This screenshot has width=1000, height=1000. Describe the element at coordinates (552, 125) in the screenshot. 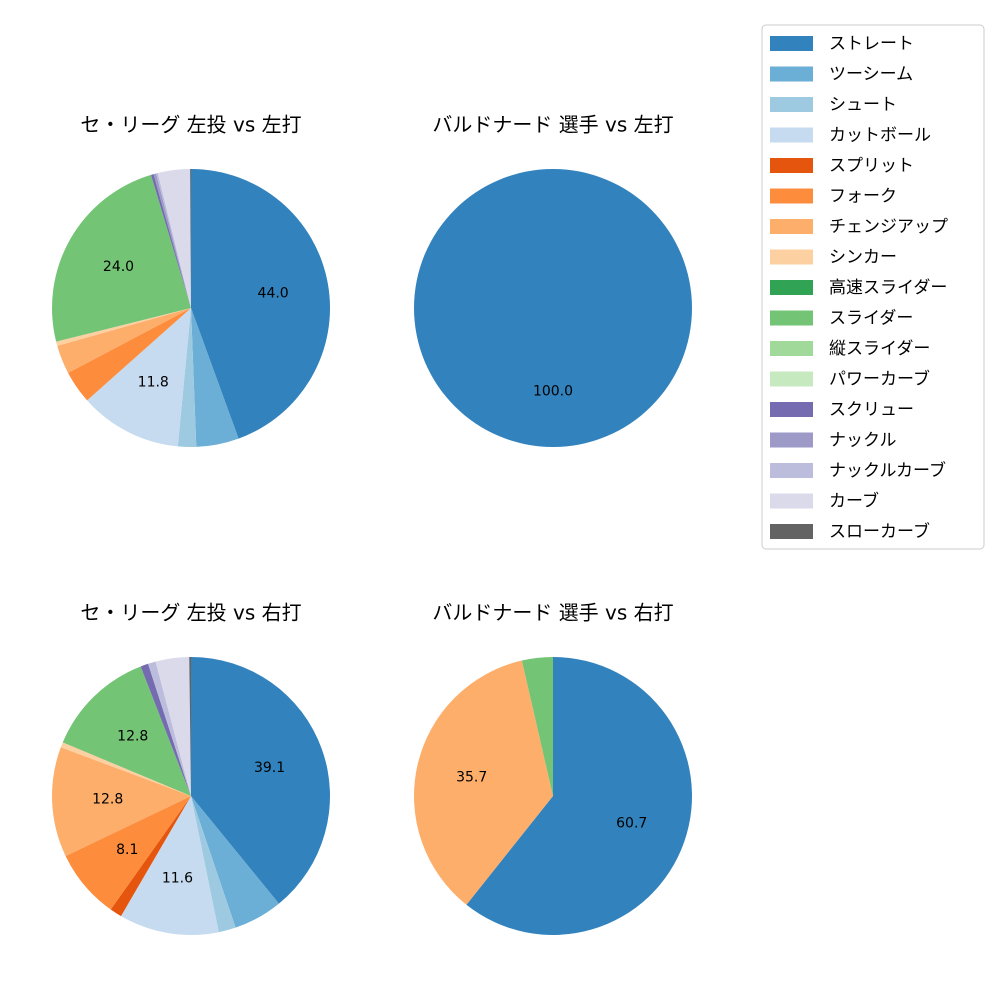

I see `pie-title: バルドナード 選手 vs 左打` at that location.